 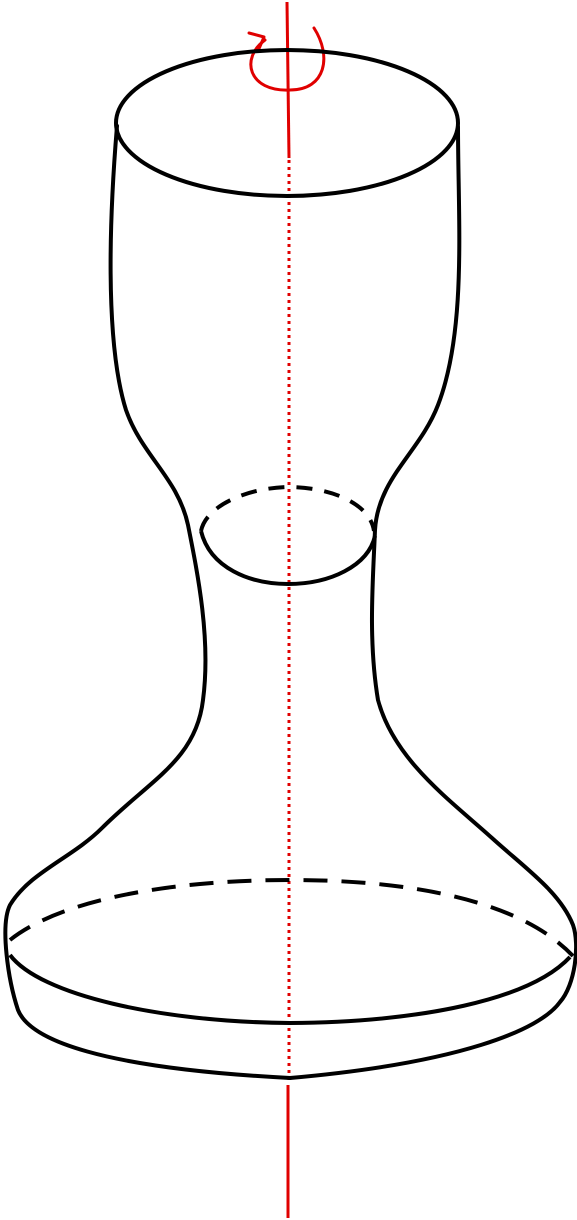 I want to click on rotation-arrow-head-icon, so click(x=256, y=42).